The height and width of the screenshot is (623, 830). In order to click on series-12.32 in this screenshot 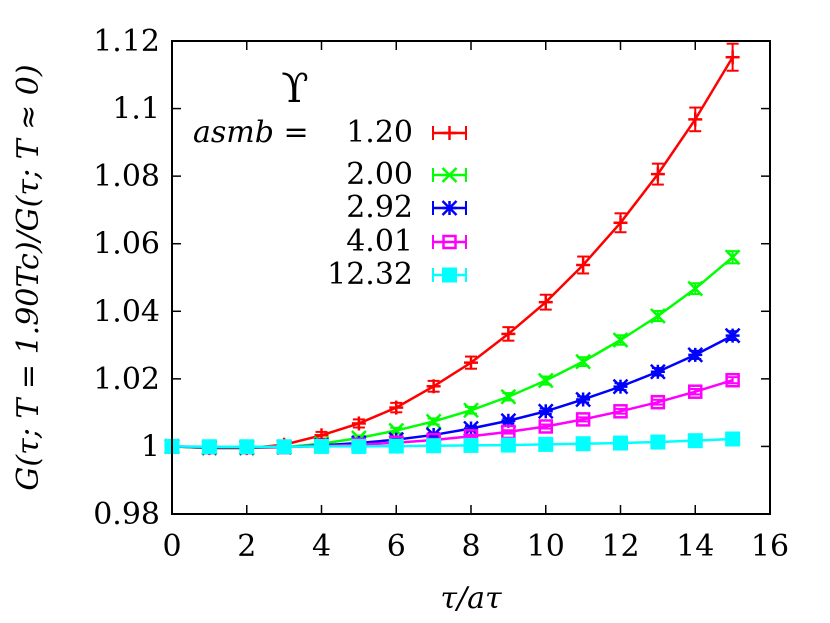, I will do `click(452, 443)`.